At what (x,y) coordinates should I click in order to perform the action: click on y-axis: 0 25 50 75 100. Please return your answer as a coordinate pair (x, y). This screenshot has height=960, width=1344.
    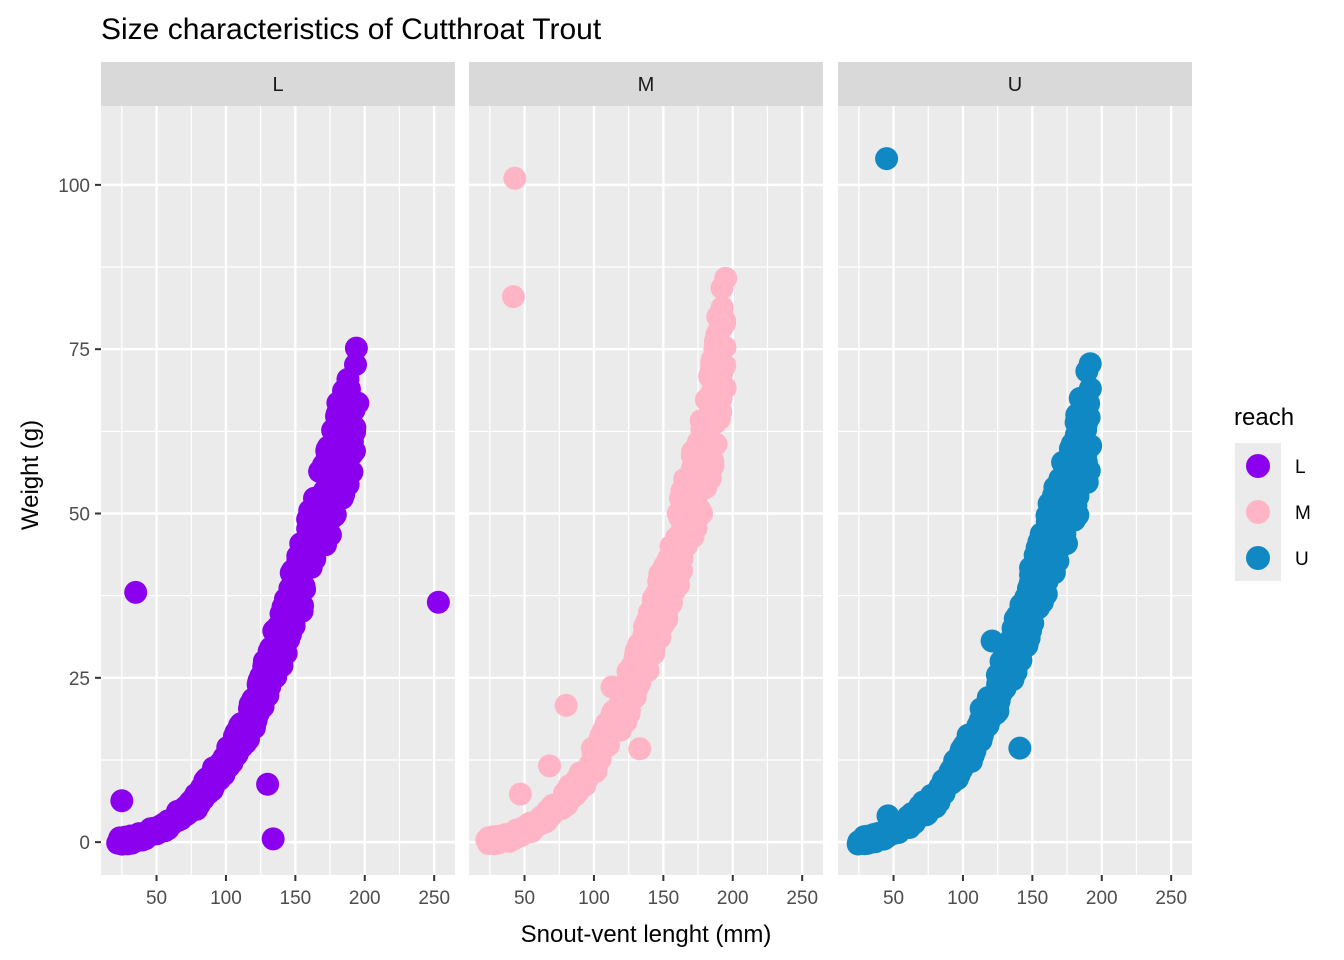
    Looking at the image, I should click on (79, 515).